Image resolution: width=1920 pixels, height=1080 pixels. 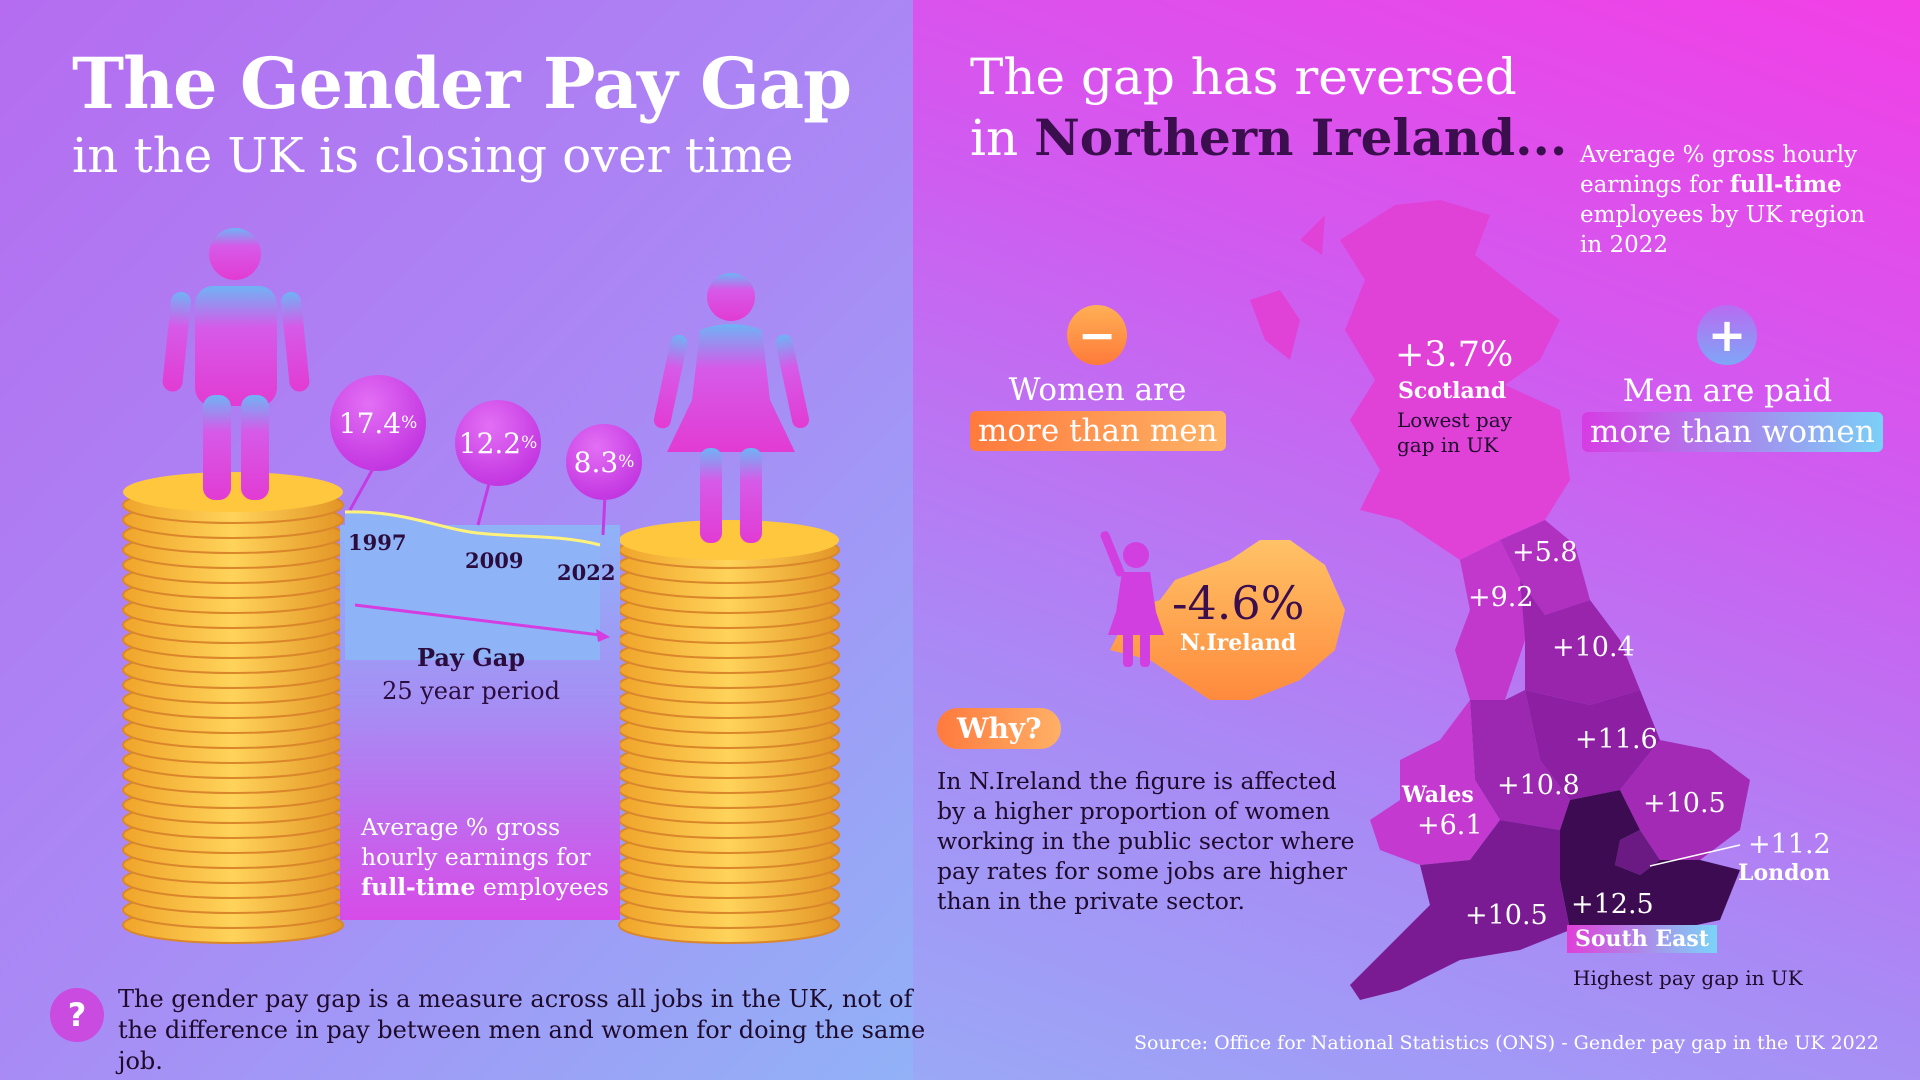 I want to click on region-scotland-islands-north, so click(x=1312, y=235).